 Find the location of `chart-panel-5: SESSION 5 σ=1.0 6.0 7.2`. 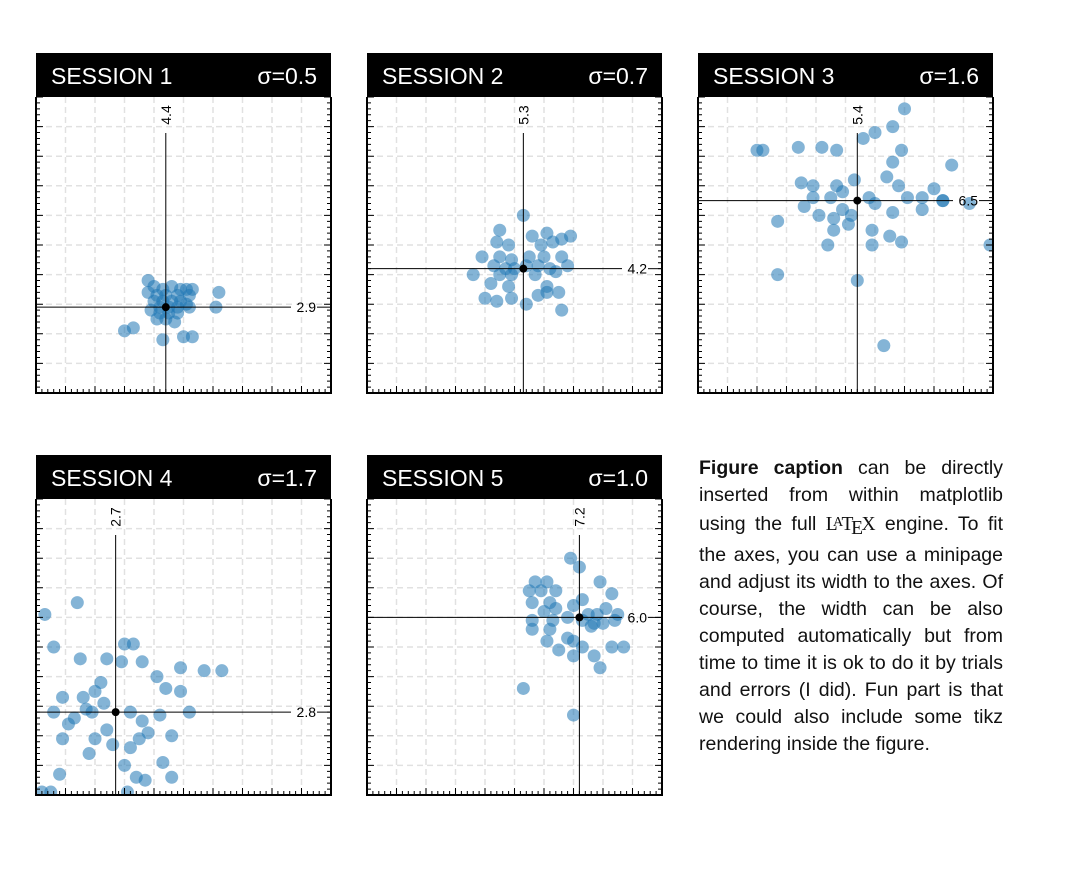

chart-panel-5: SESSION 5 σ=1.0 6.0 7.2 is located at coordinates (514, 625).